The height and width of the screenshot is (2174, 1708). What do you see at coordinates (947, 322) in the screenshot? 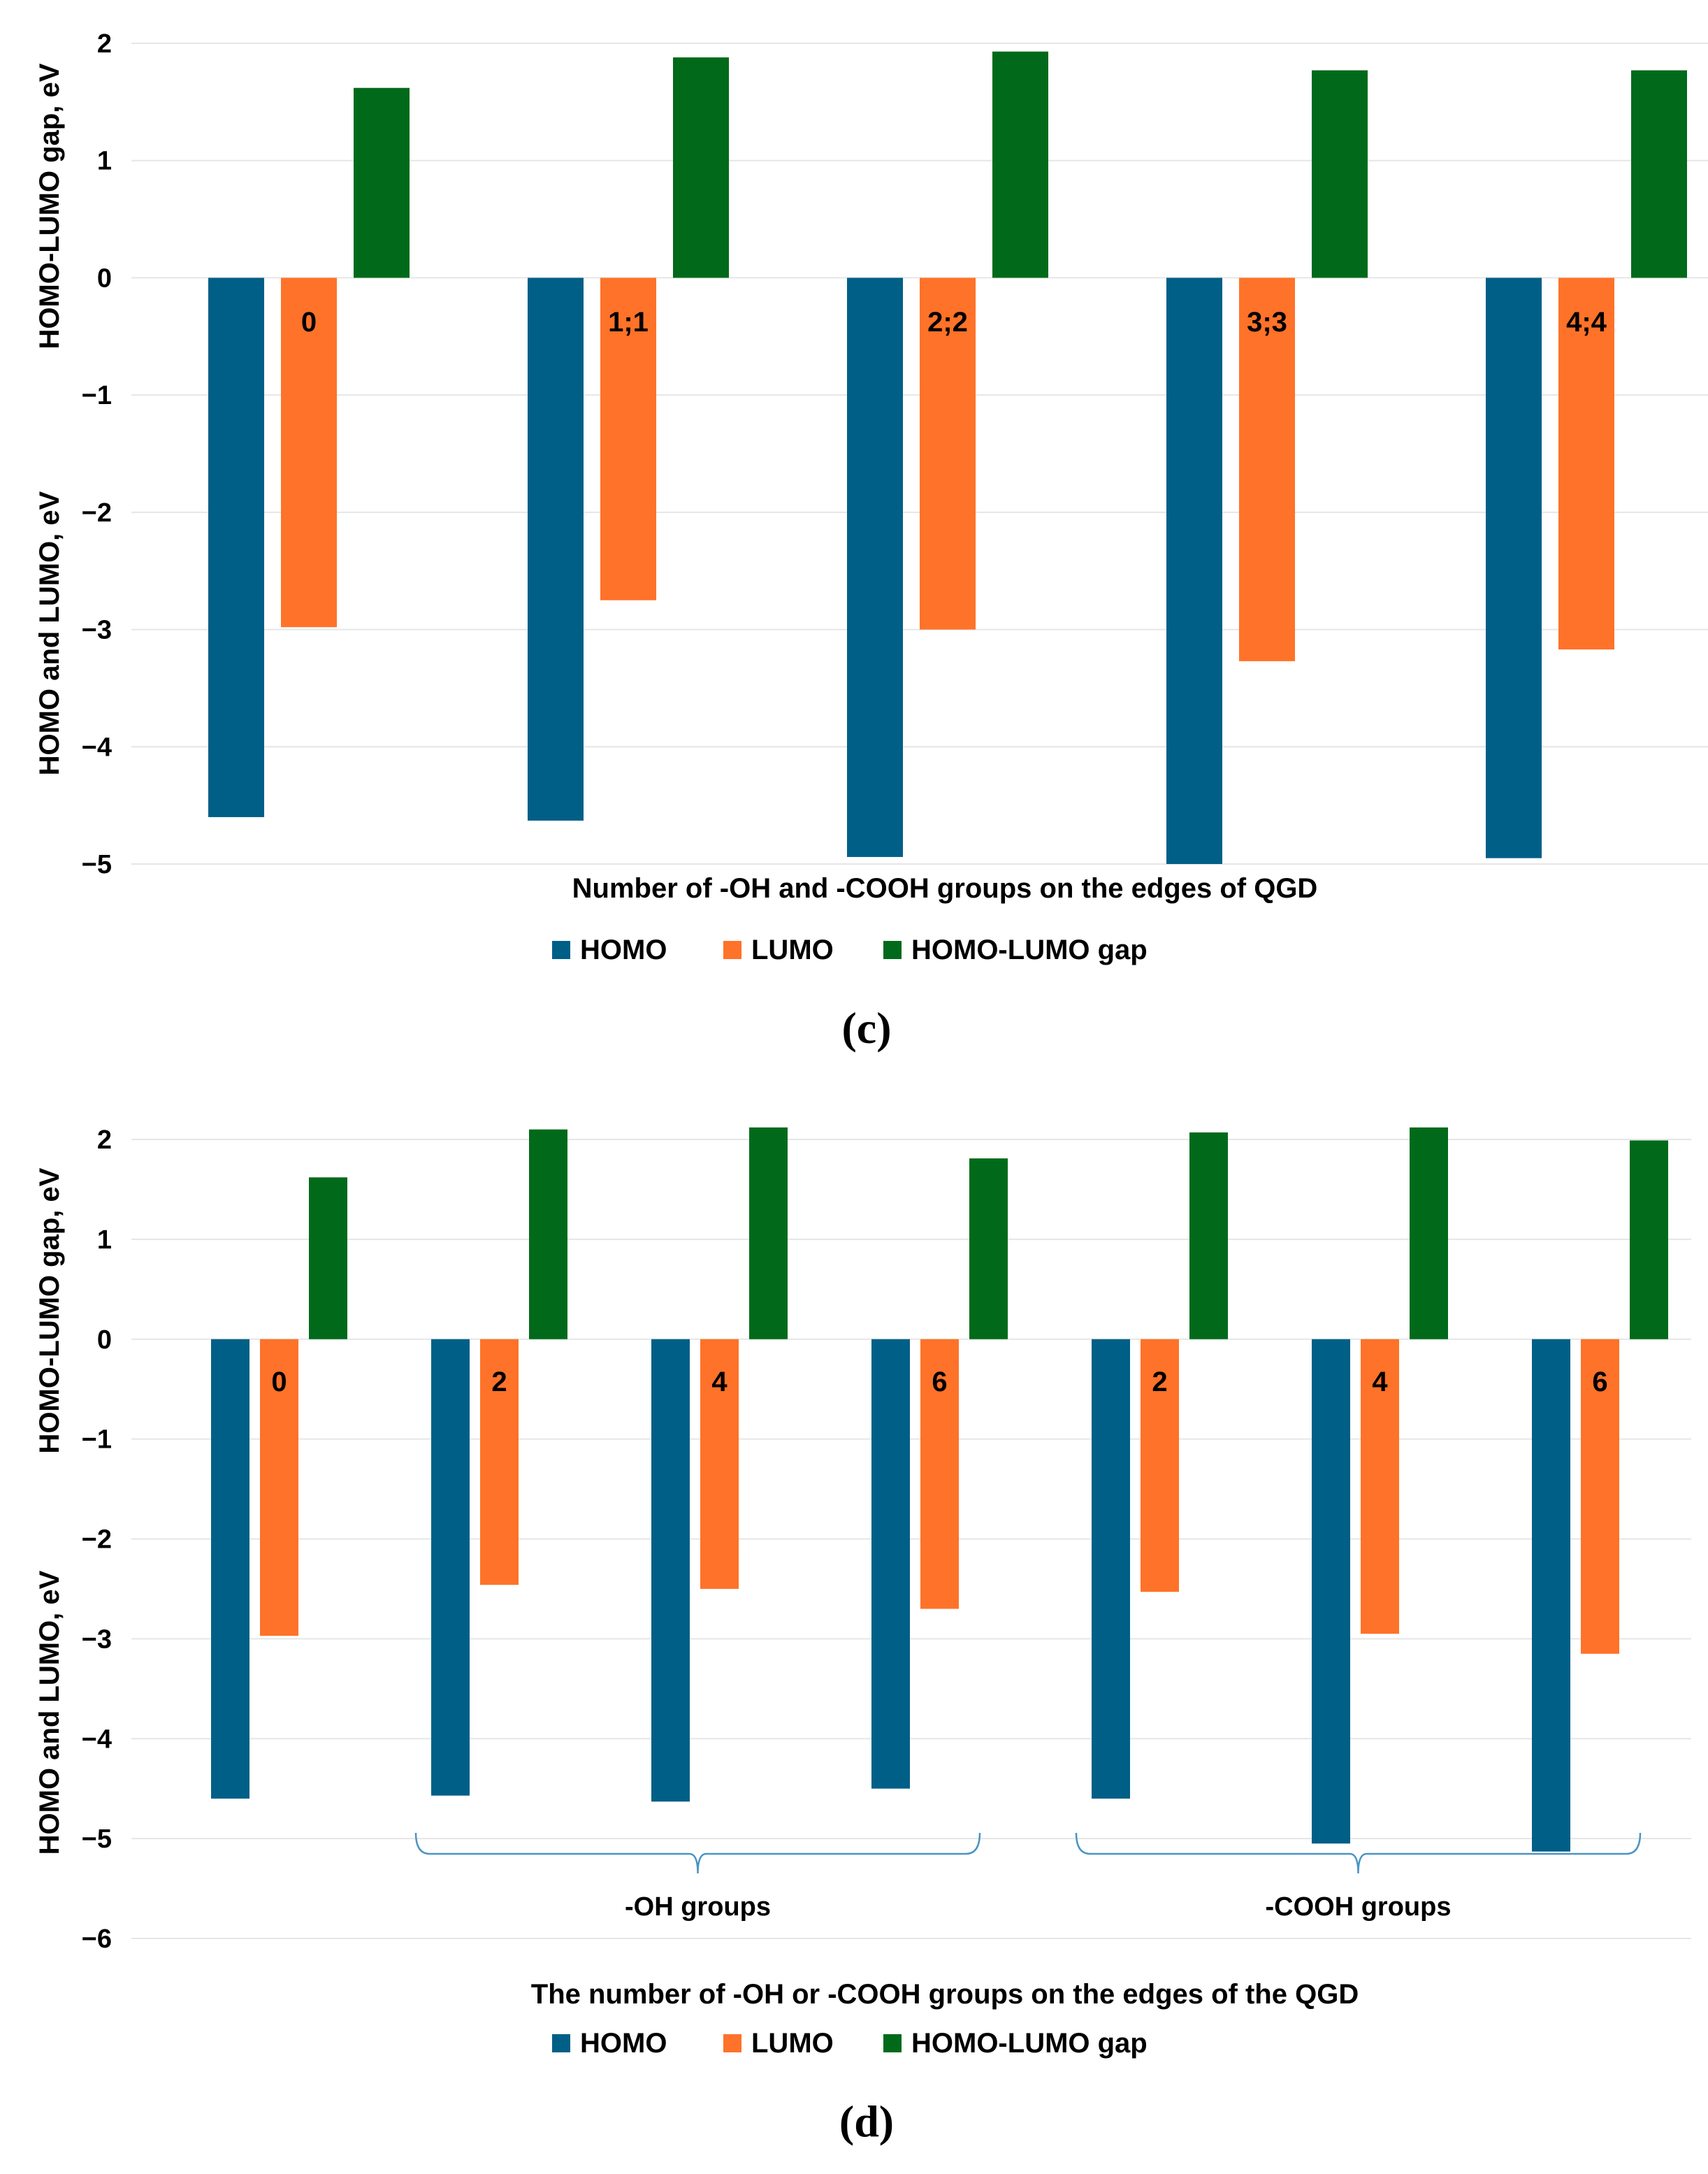
I see `category-label: 2;2` at bounding box center [947, 322].